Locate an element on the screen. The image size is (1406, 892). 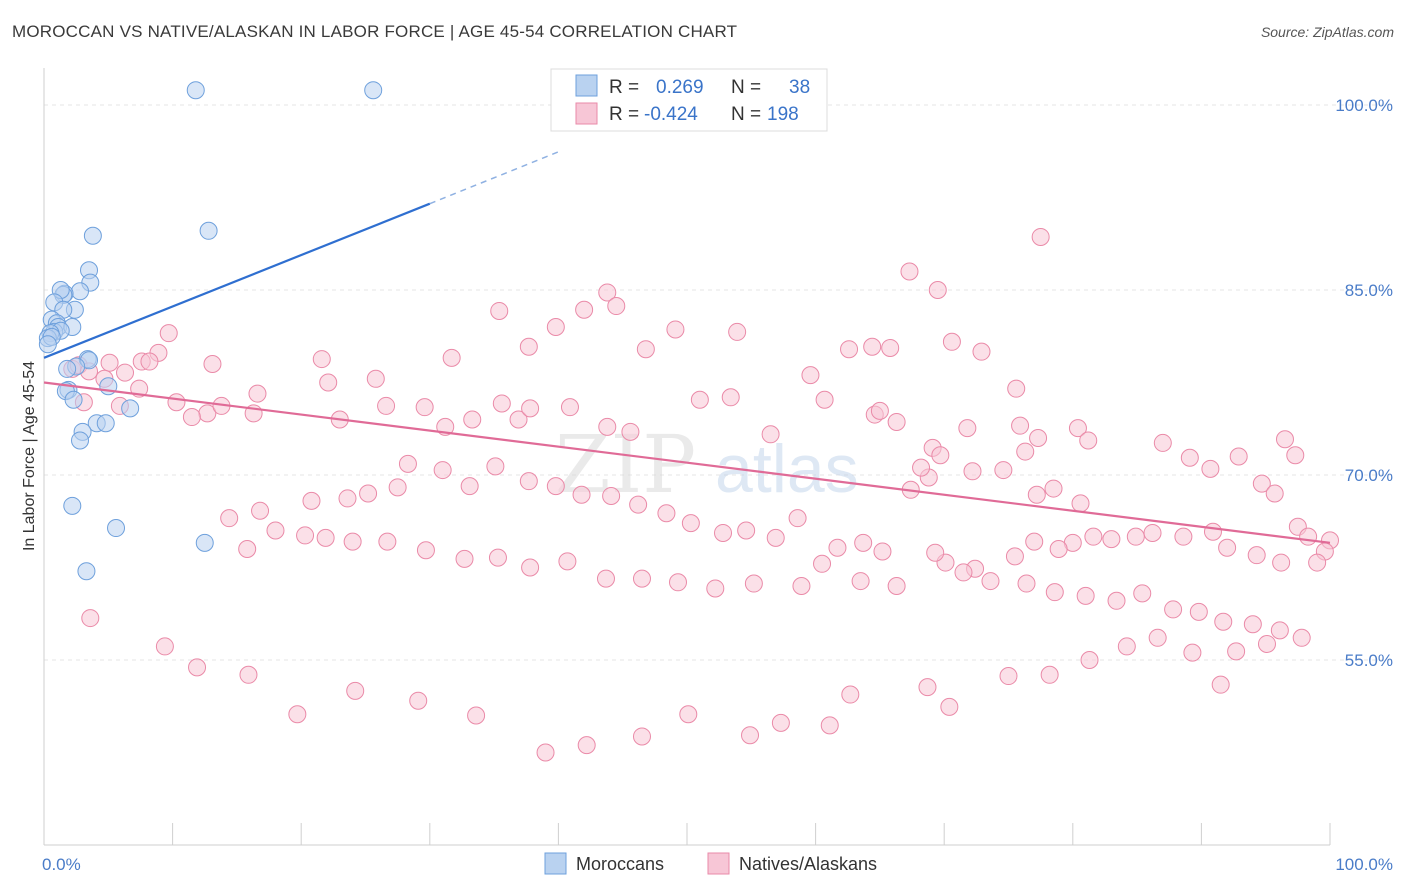
bottom-legend-label-natives: Natives/Alaskans is located at coordinates (808, 864).